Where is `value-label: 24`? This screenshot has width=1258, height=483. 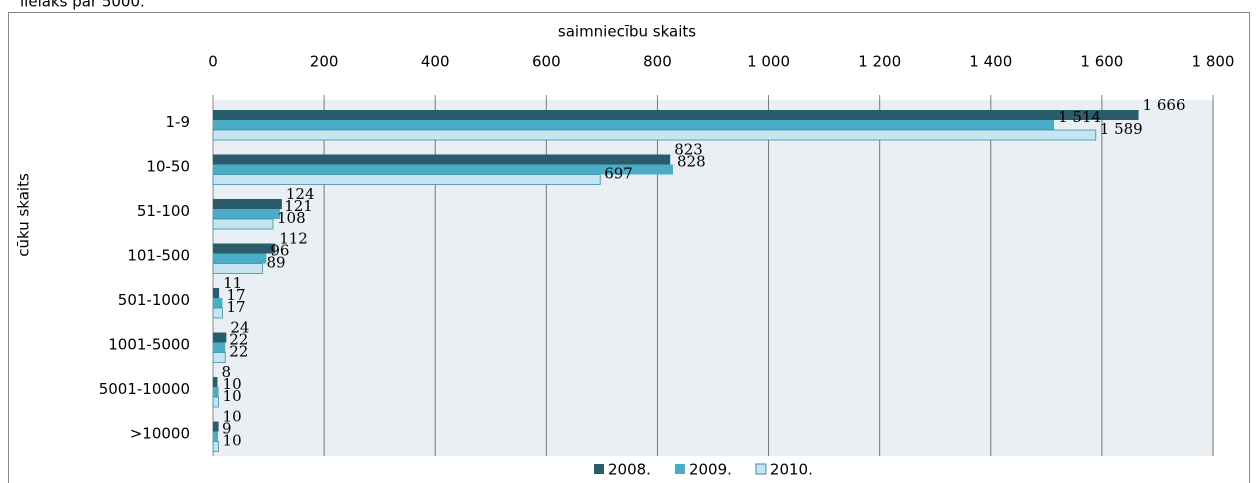
value-label: 24 is located at coordinates (239, 328).